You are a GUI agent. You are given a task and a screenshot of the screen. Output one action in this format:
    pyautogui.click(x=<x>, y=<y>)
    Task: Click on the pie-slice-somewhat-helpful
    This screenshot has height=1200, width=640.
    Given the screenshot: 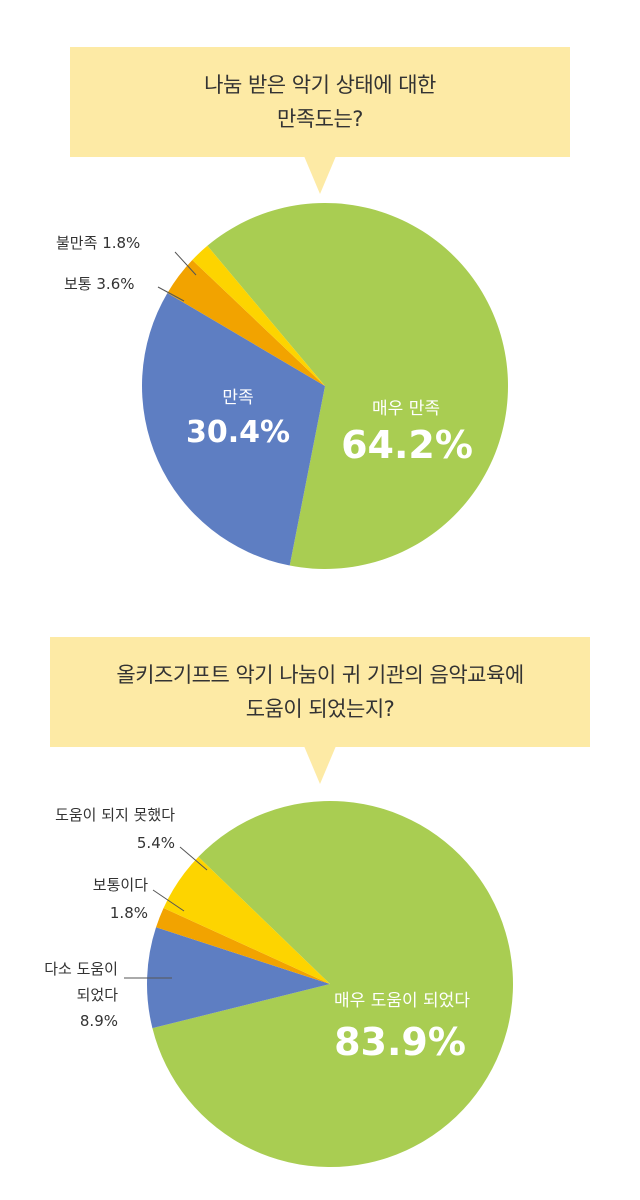 What is the action you would take?
    pyautogui.click(x=238, y=978)
    